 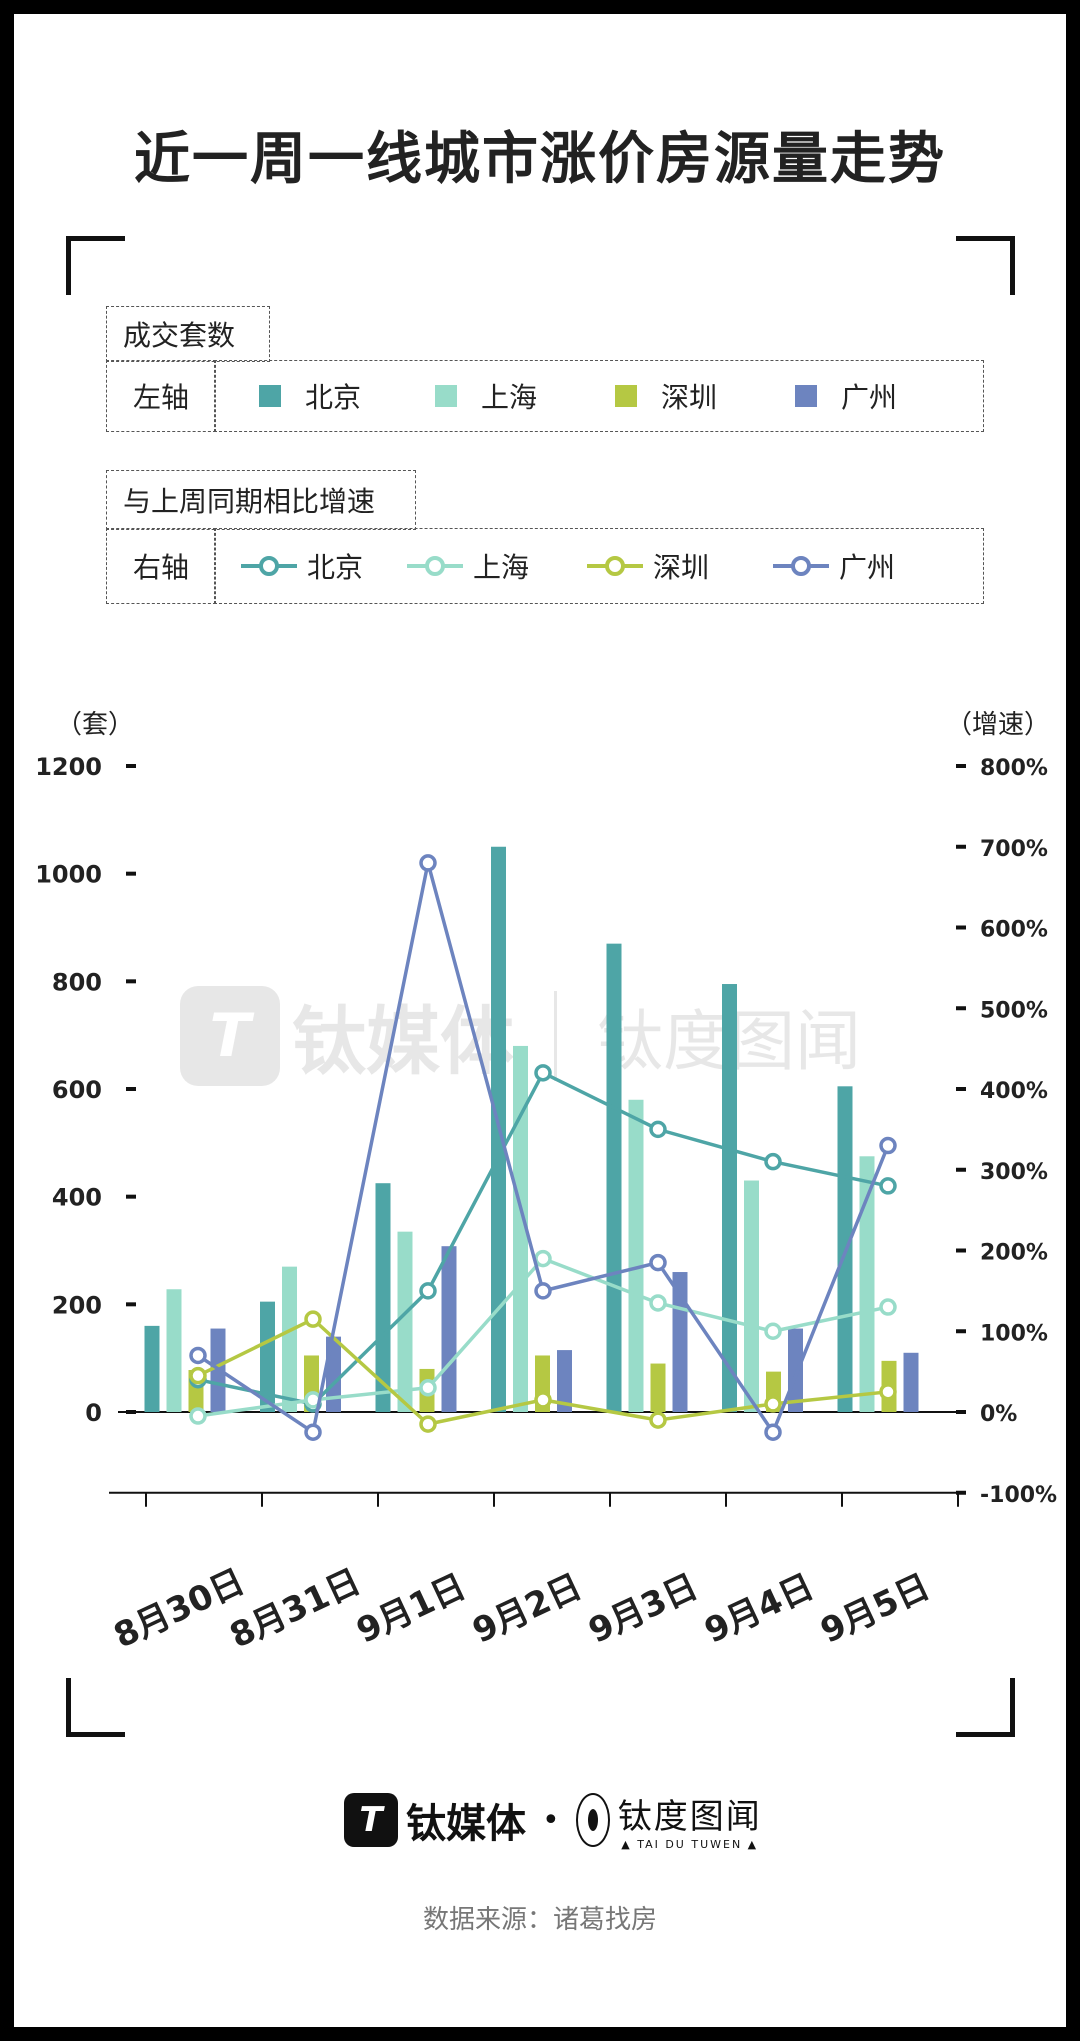 I want to click on y-left-tick-label: 1000, so click(x=68, y=875).